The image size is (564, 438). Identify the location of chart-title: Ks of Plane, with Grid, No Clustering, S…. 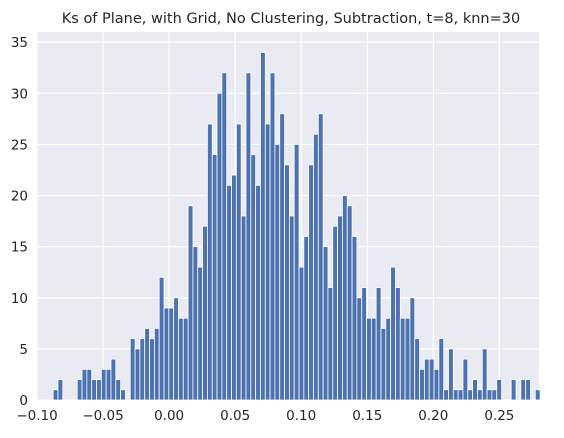
(291, 19).